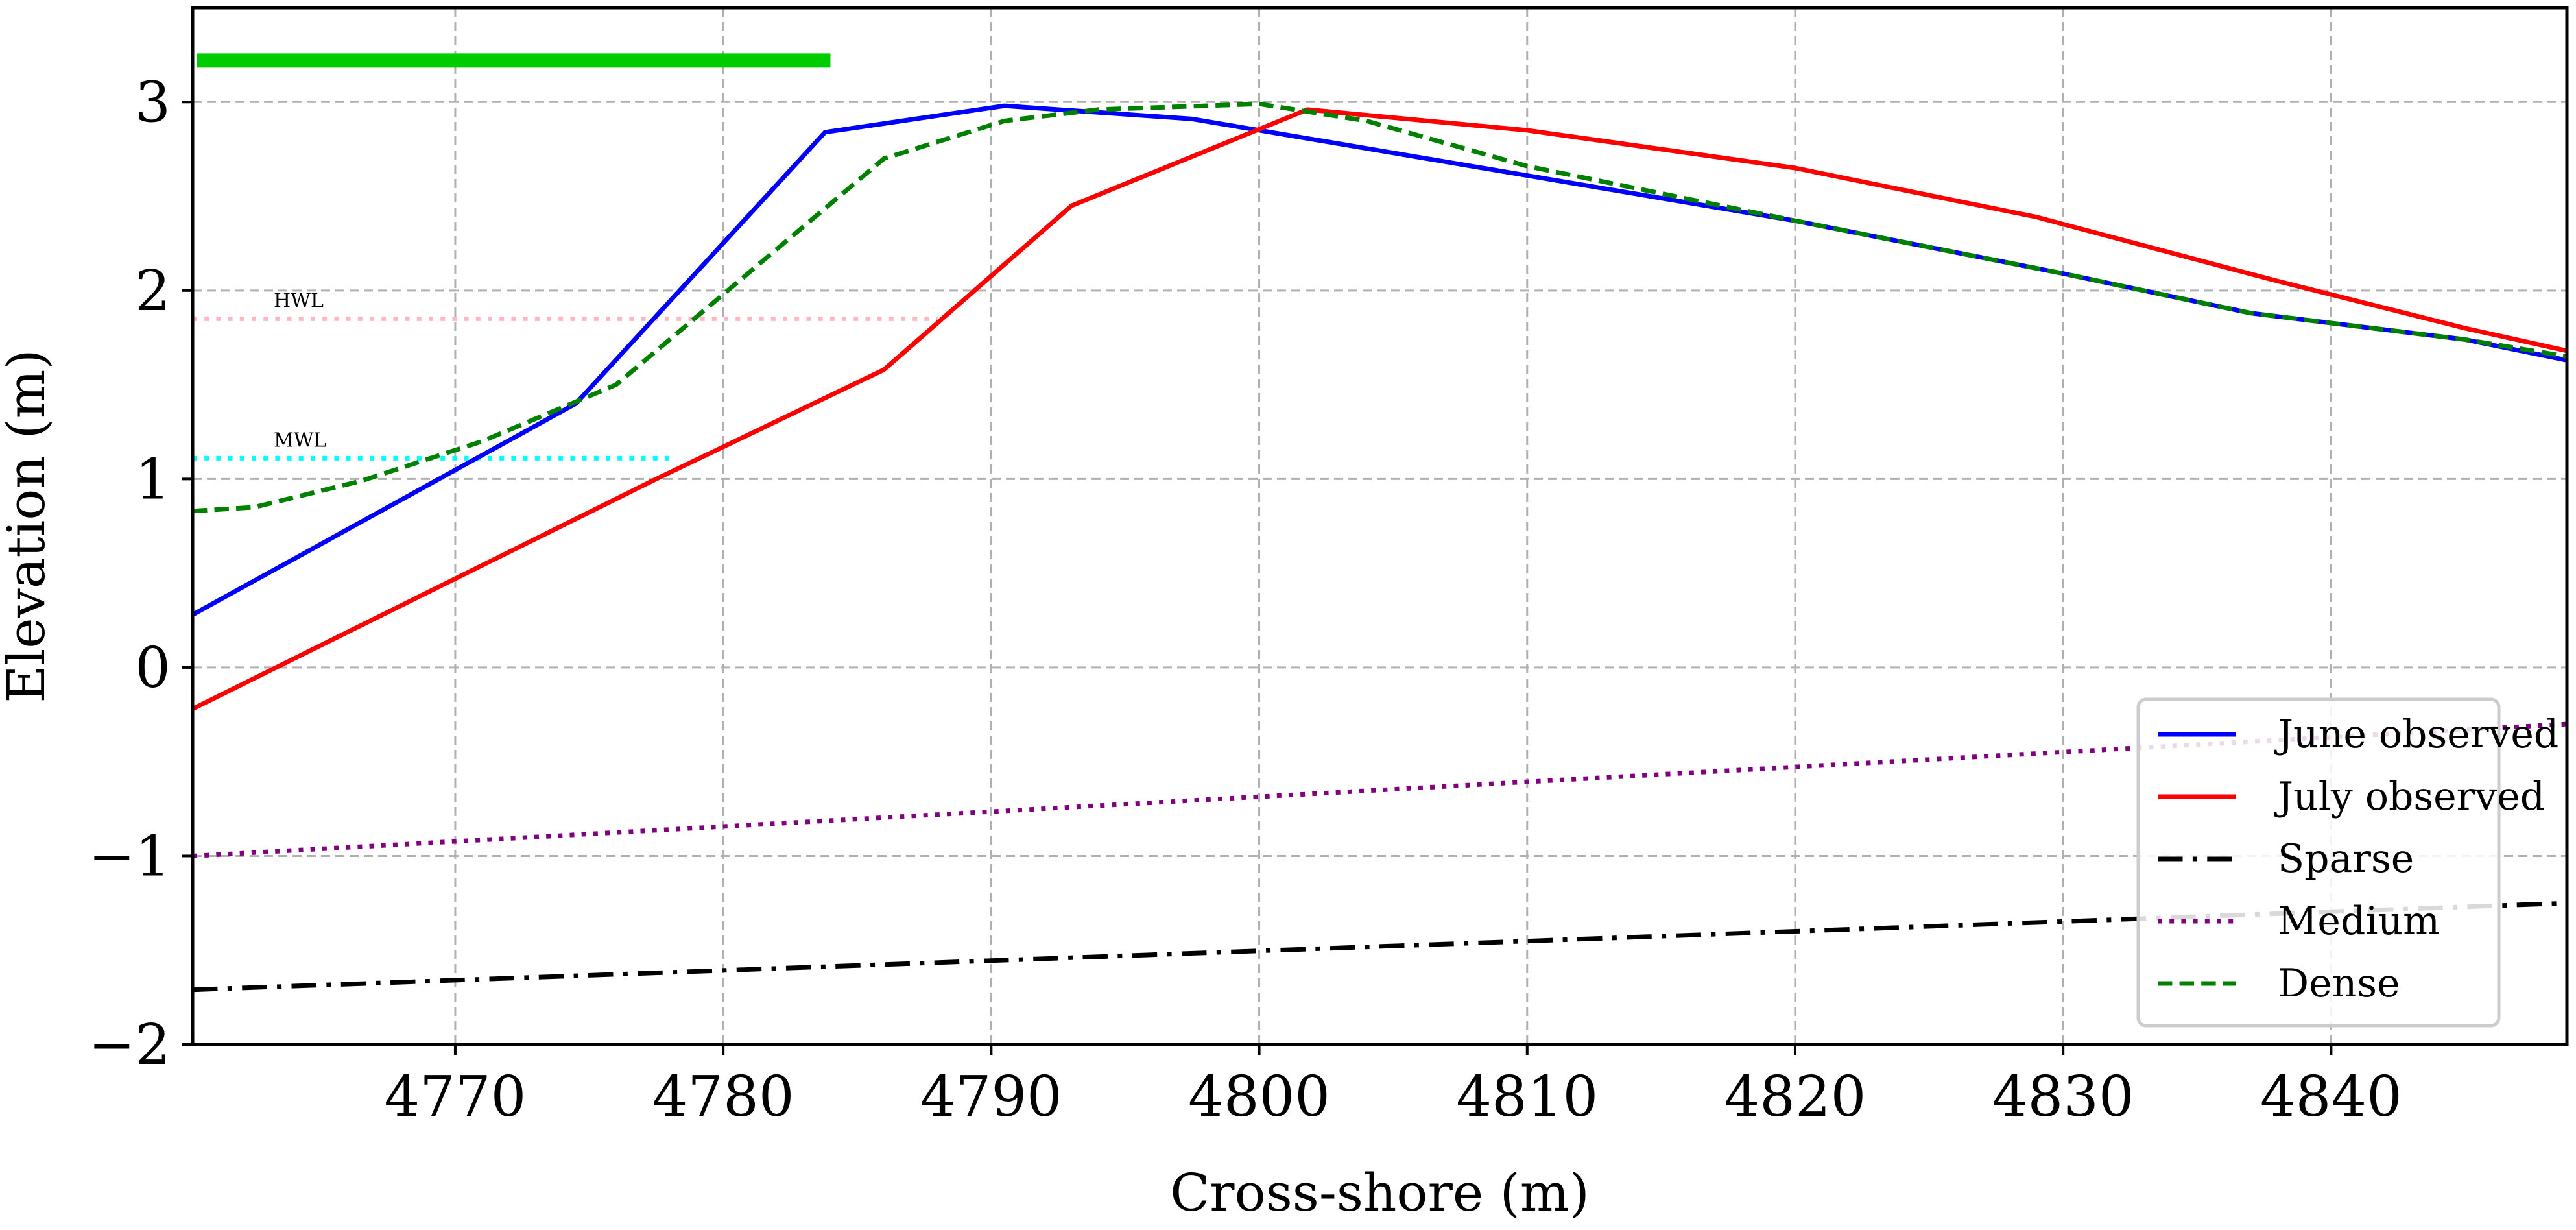 Image resolution: width=2576 pixels, height=1230 pixels. I want to click on y-axis-label: Elevation (m), so click(28, 526).